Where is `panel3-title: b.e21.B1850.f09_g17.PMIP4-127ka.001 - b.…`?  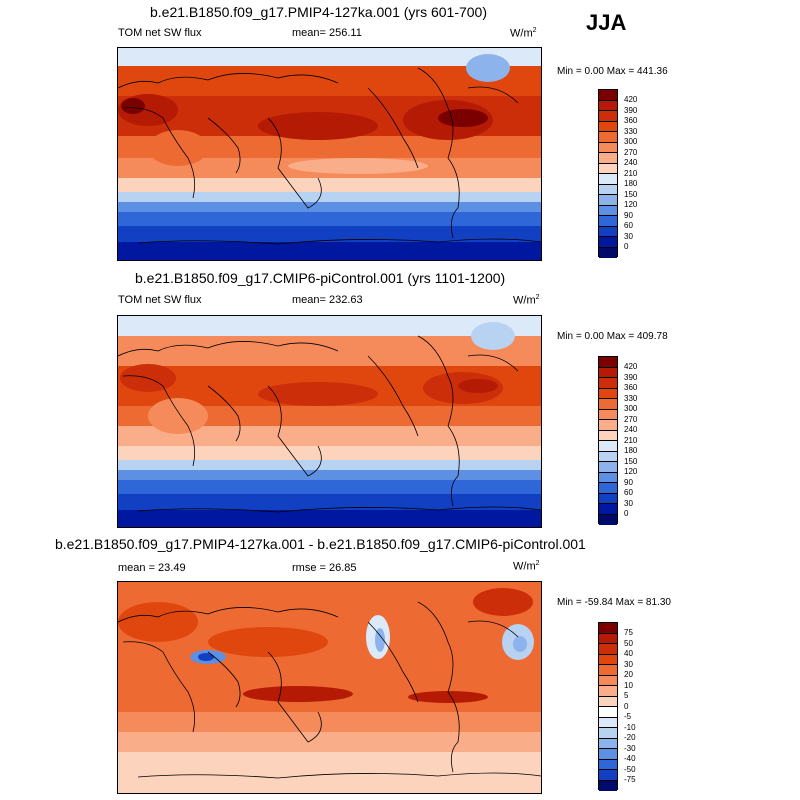 panel3-title: b.e21.B1850.f09_g17.PMIP4-127ka.001 - b.… is located at coordinates (320, 544).